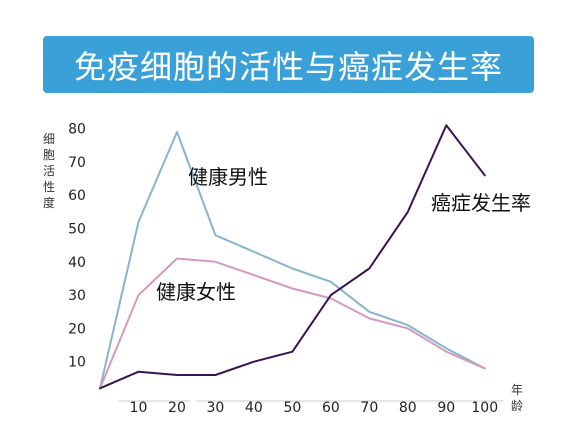 This screenshot has height=436, width=578. What do you see at coordinates (517, 406) in the screenshot?
I see `x-axis-label-char: 龄` at bounding box center [517, 406].